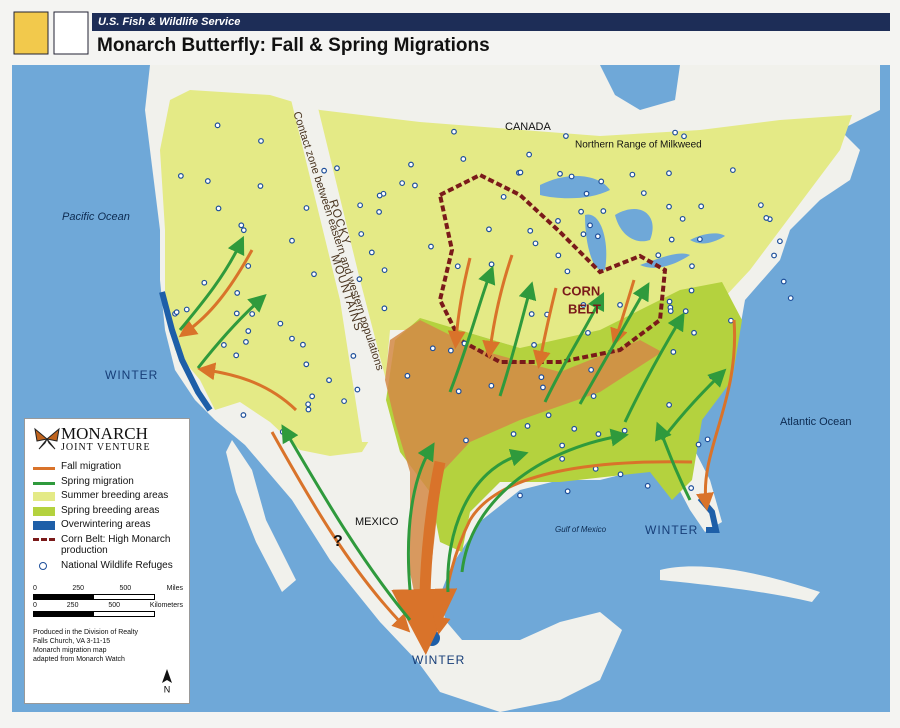  Describe the element at coordinates (117, 565) in the screenshot. I see `legend-label: National Wildlife Refuges` at that location.